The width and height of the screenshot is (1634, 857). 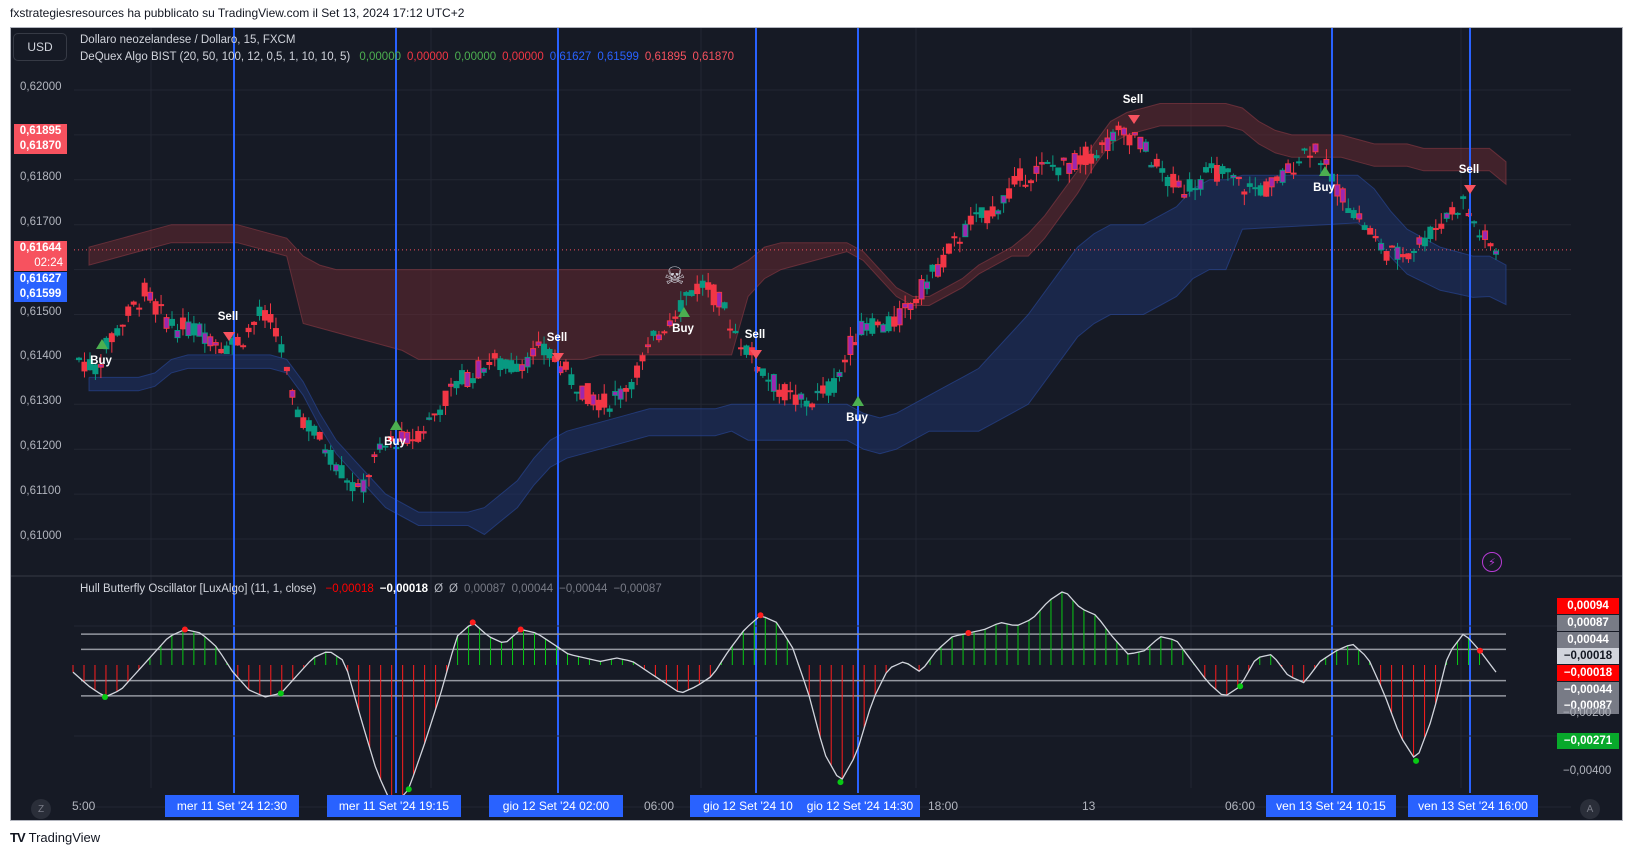 What do you see at coordinates (570, 57) in the screenshot?
I see `indicator-value: 0,61627` at bounding box center [570, 57].